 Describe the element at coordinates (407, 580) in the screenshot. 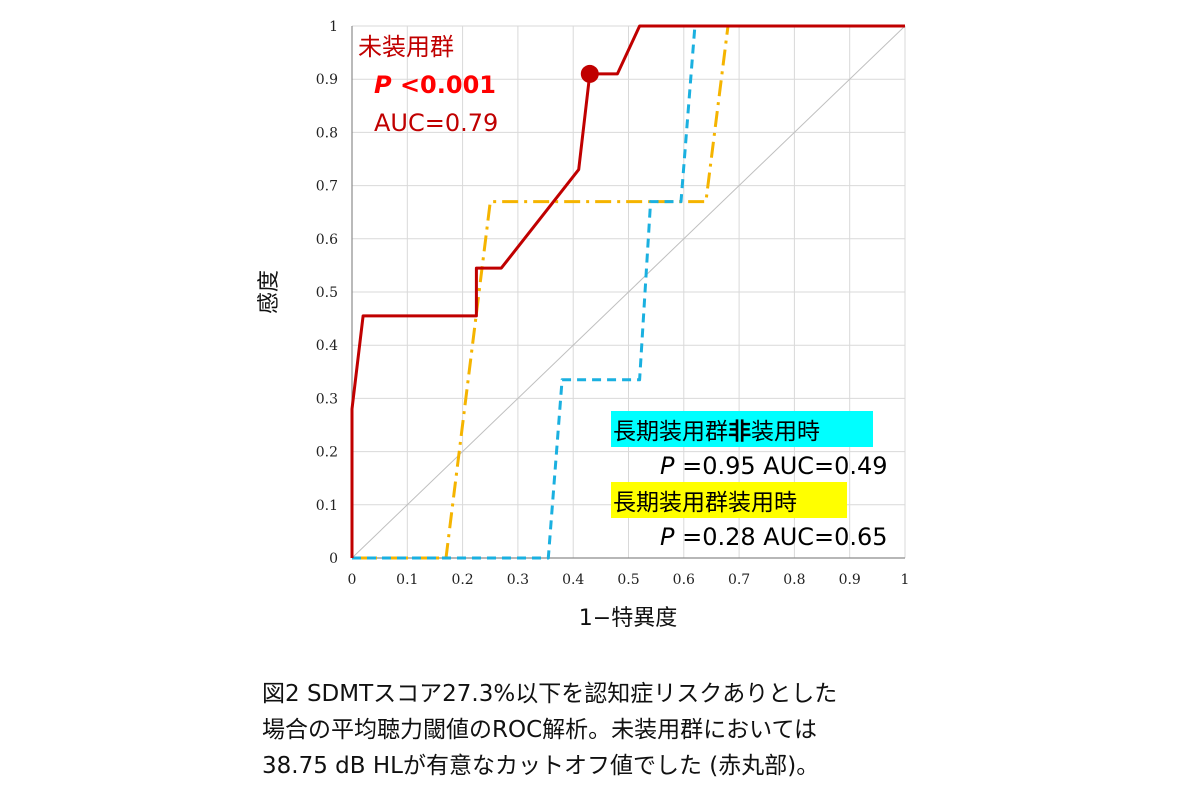

I see `x-tick-label: 0.1` at that location.